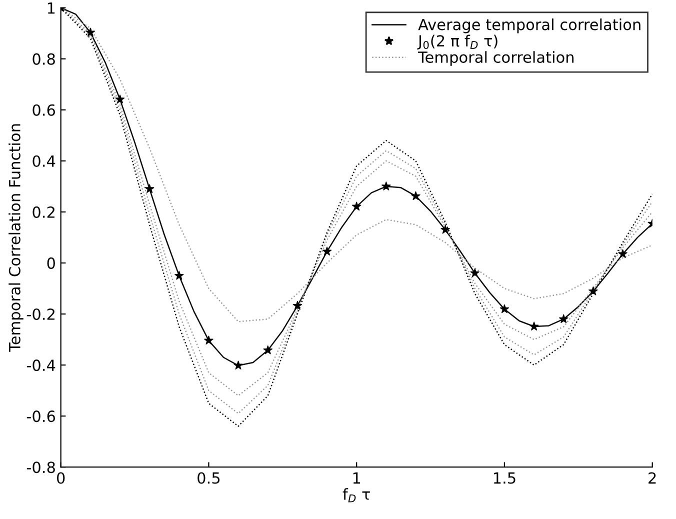 This screenshot has width=676, height=519. I want to click on y-tick-label: 1, so click(51, 8).